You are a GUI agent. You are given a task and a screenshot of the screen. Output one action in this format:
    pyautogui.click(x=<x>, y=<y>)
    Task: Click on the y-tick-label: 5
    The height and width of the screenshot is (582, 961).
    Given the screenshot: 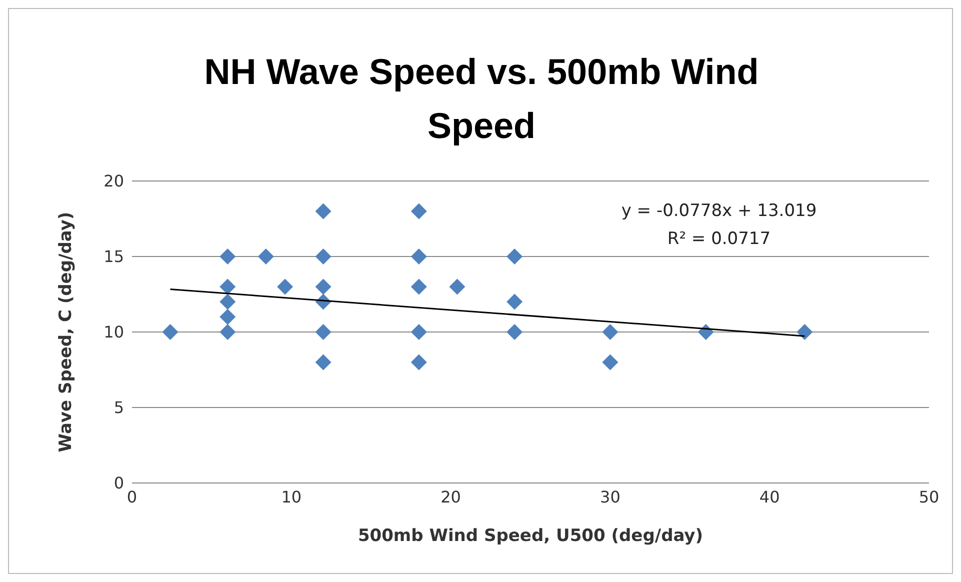 What is the action you would take?
    pyautogui.click(x=119, y=408)
    